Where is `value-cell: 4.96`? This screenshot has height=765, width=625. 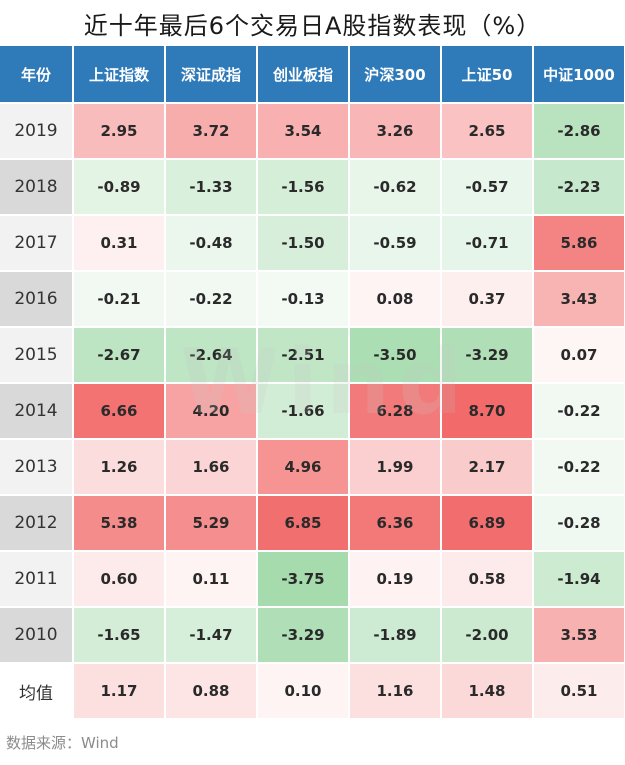
value-cell: 4.96 is located at coordinates (303, 466).